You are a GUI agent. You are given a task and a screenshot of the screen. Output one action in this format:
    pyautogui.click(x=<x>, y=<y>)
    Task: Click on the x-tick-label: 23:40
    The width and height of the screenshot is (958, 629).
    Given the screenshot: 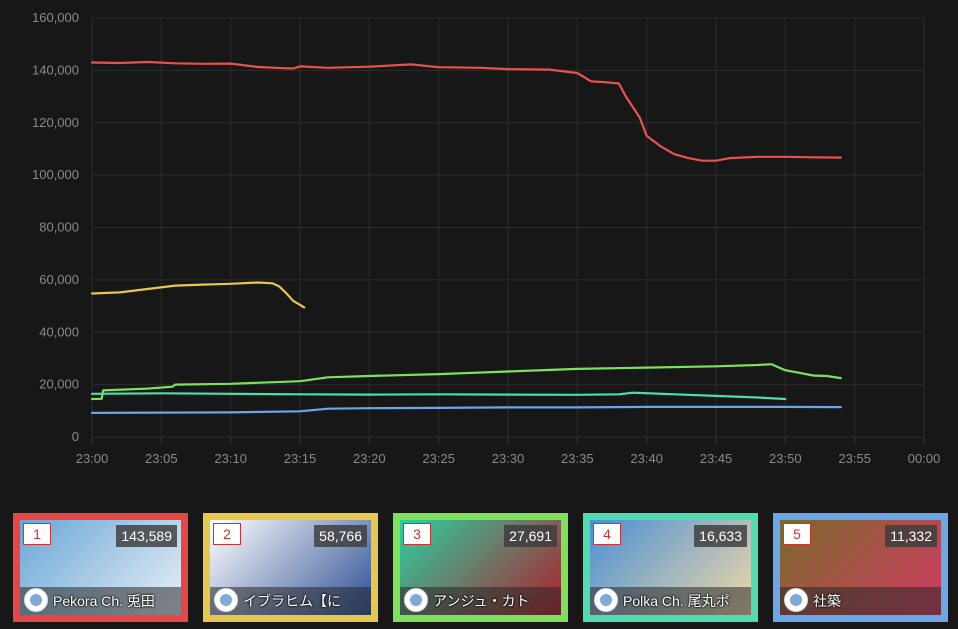 What is the action you would take?
    pyautogui.click(x=646, y=458)
    